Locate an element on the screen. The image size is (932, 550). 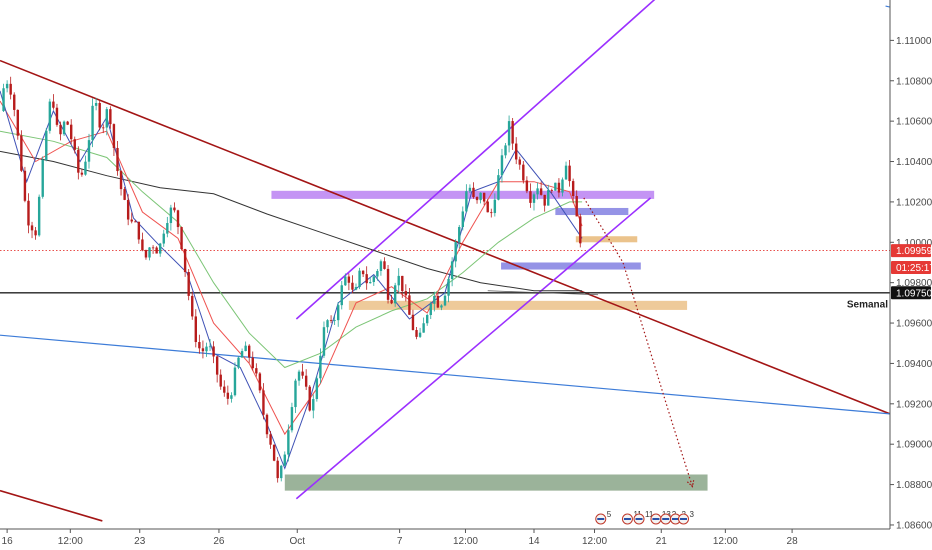
event-marker: 3 is located at coordinates (686, 517).